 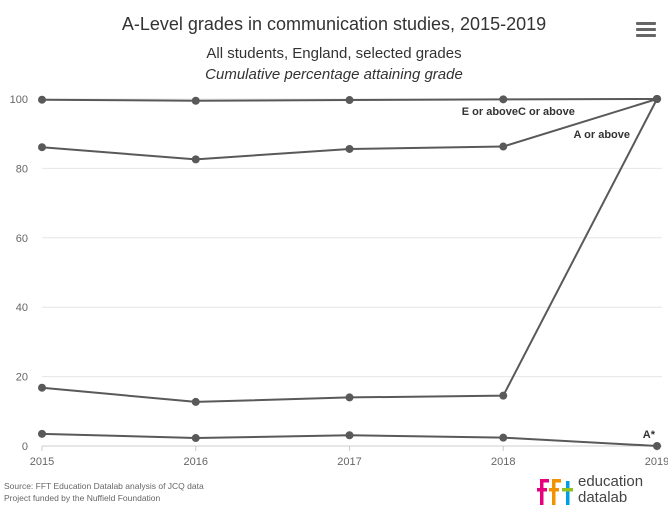 What do you see at coordinates (567, 490) in the screenshot?
I see `logo-t-bar` at bounding box center [567, 490].